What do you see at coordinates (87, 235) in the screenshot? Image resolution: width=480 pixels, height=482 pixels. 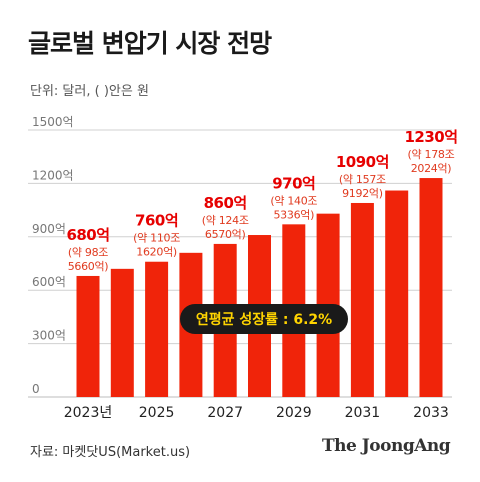 I see `data-label-value: 680억` at bounding box center [87, 235].